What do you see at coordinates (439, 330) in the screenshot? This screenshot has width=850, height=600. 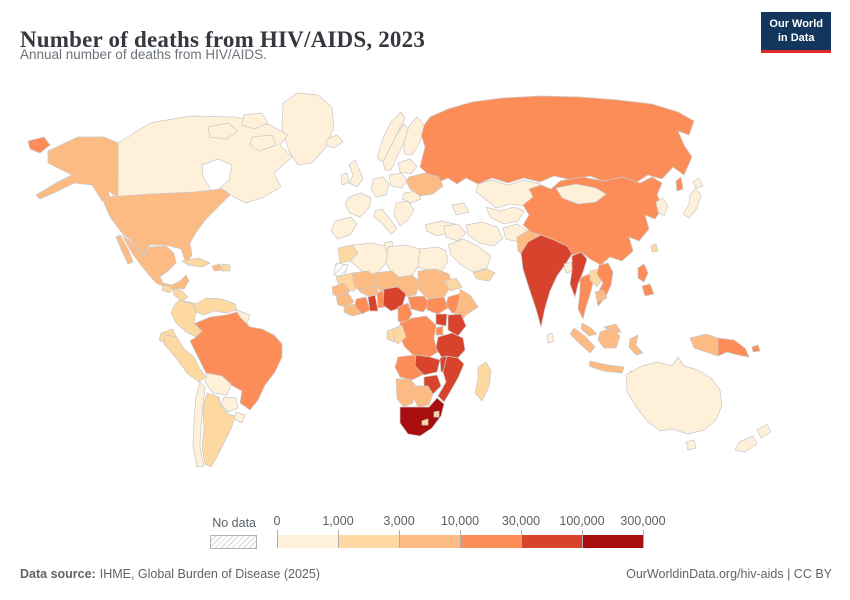 I see `country-rwanda` at bounding box center [439, 330].